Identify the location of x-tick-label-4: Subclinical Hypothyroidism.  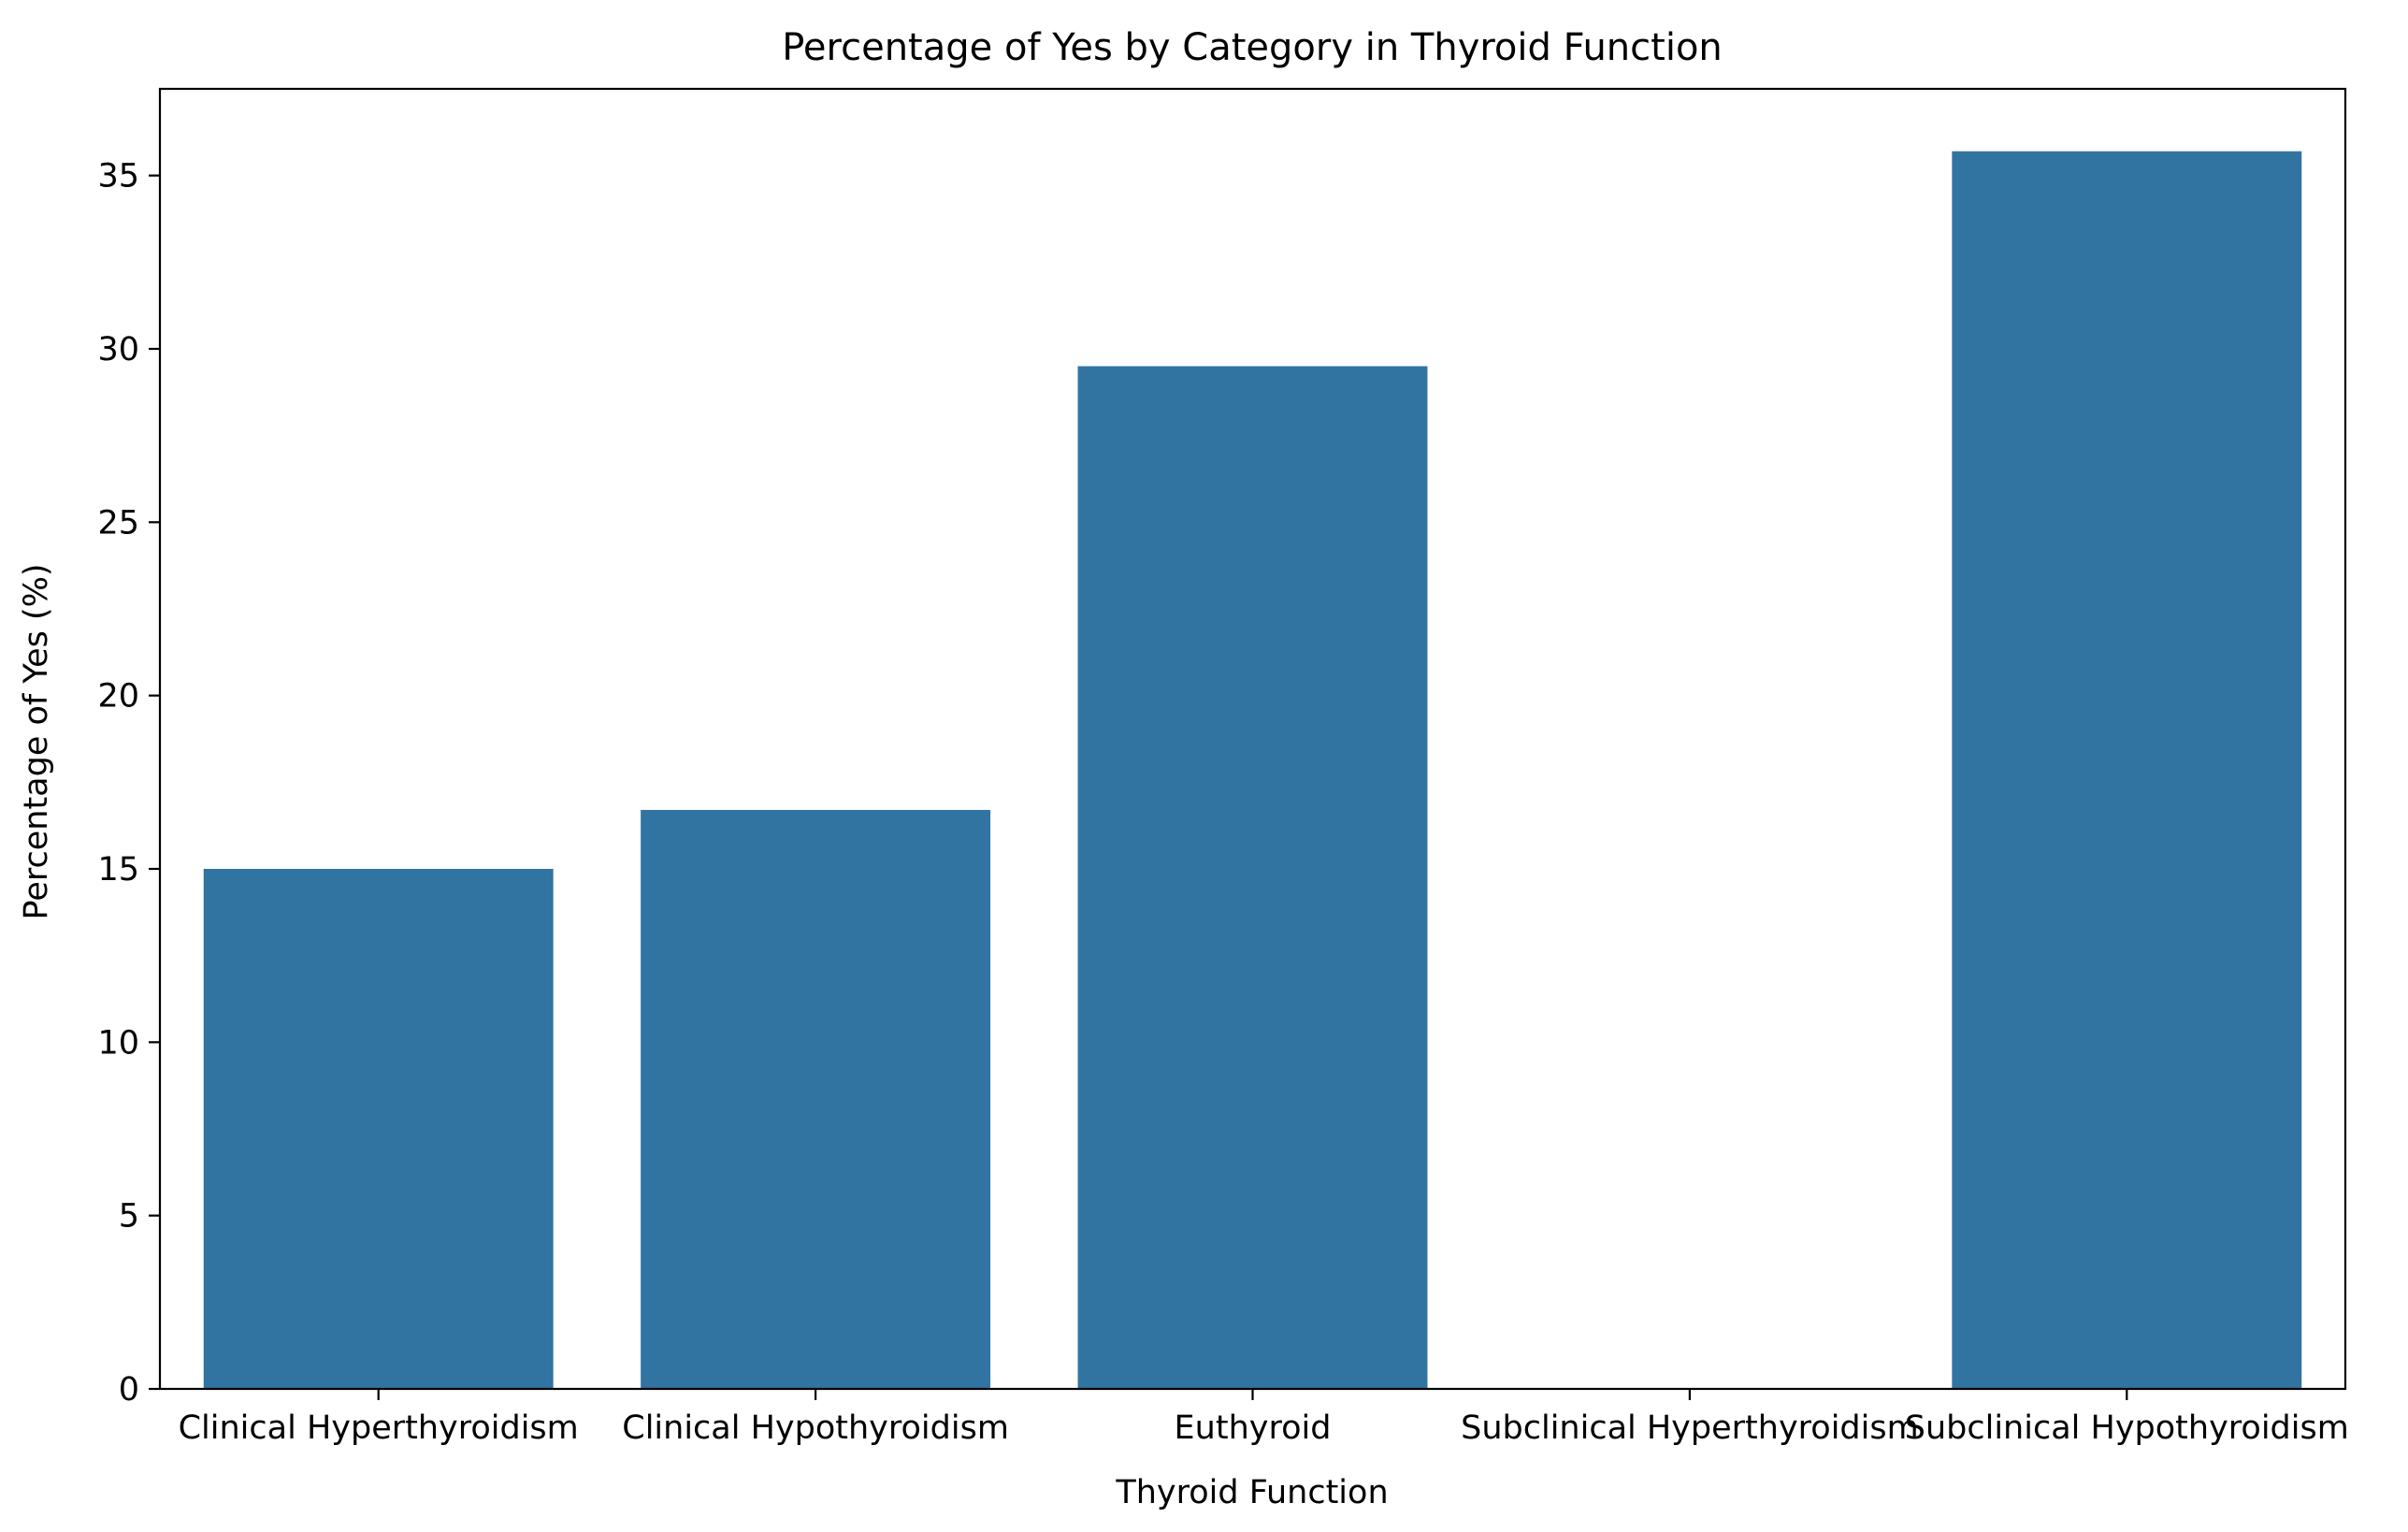
(2127, 1428).